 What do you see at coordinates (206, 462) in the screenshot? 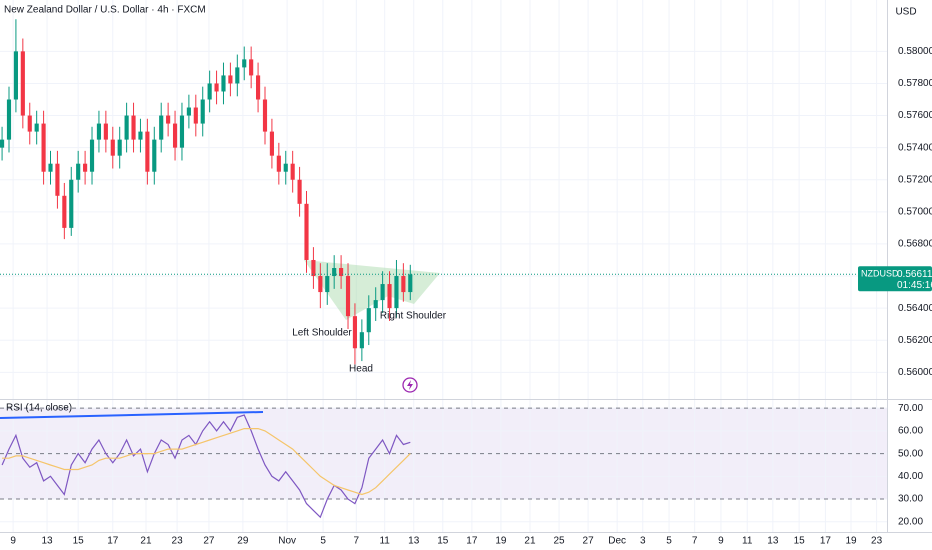
I see `rsi-line` at bounding box center [206, 462].